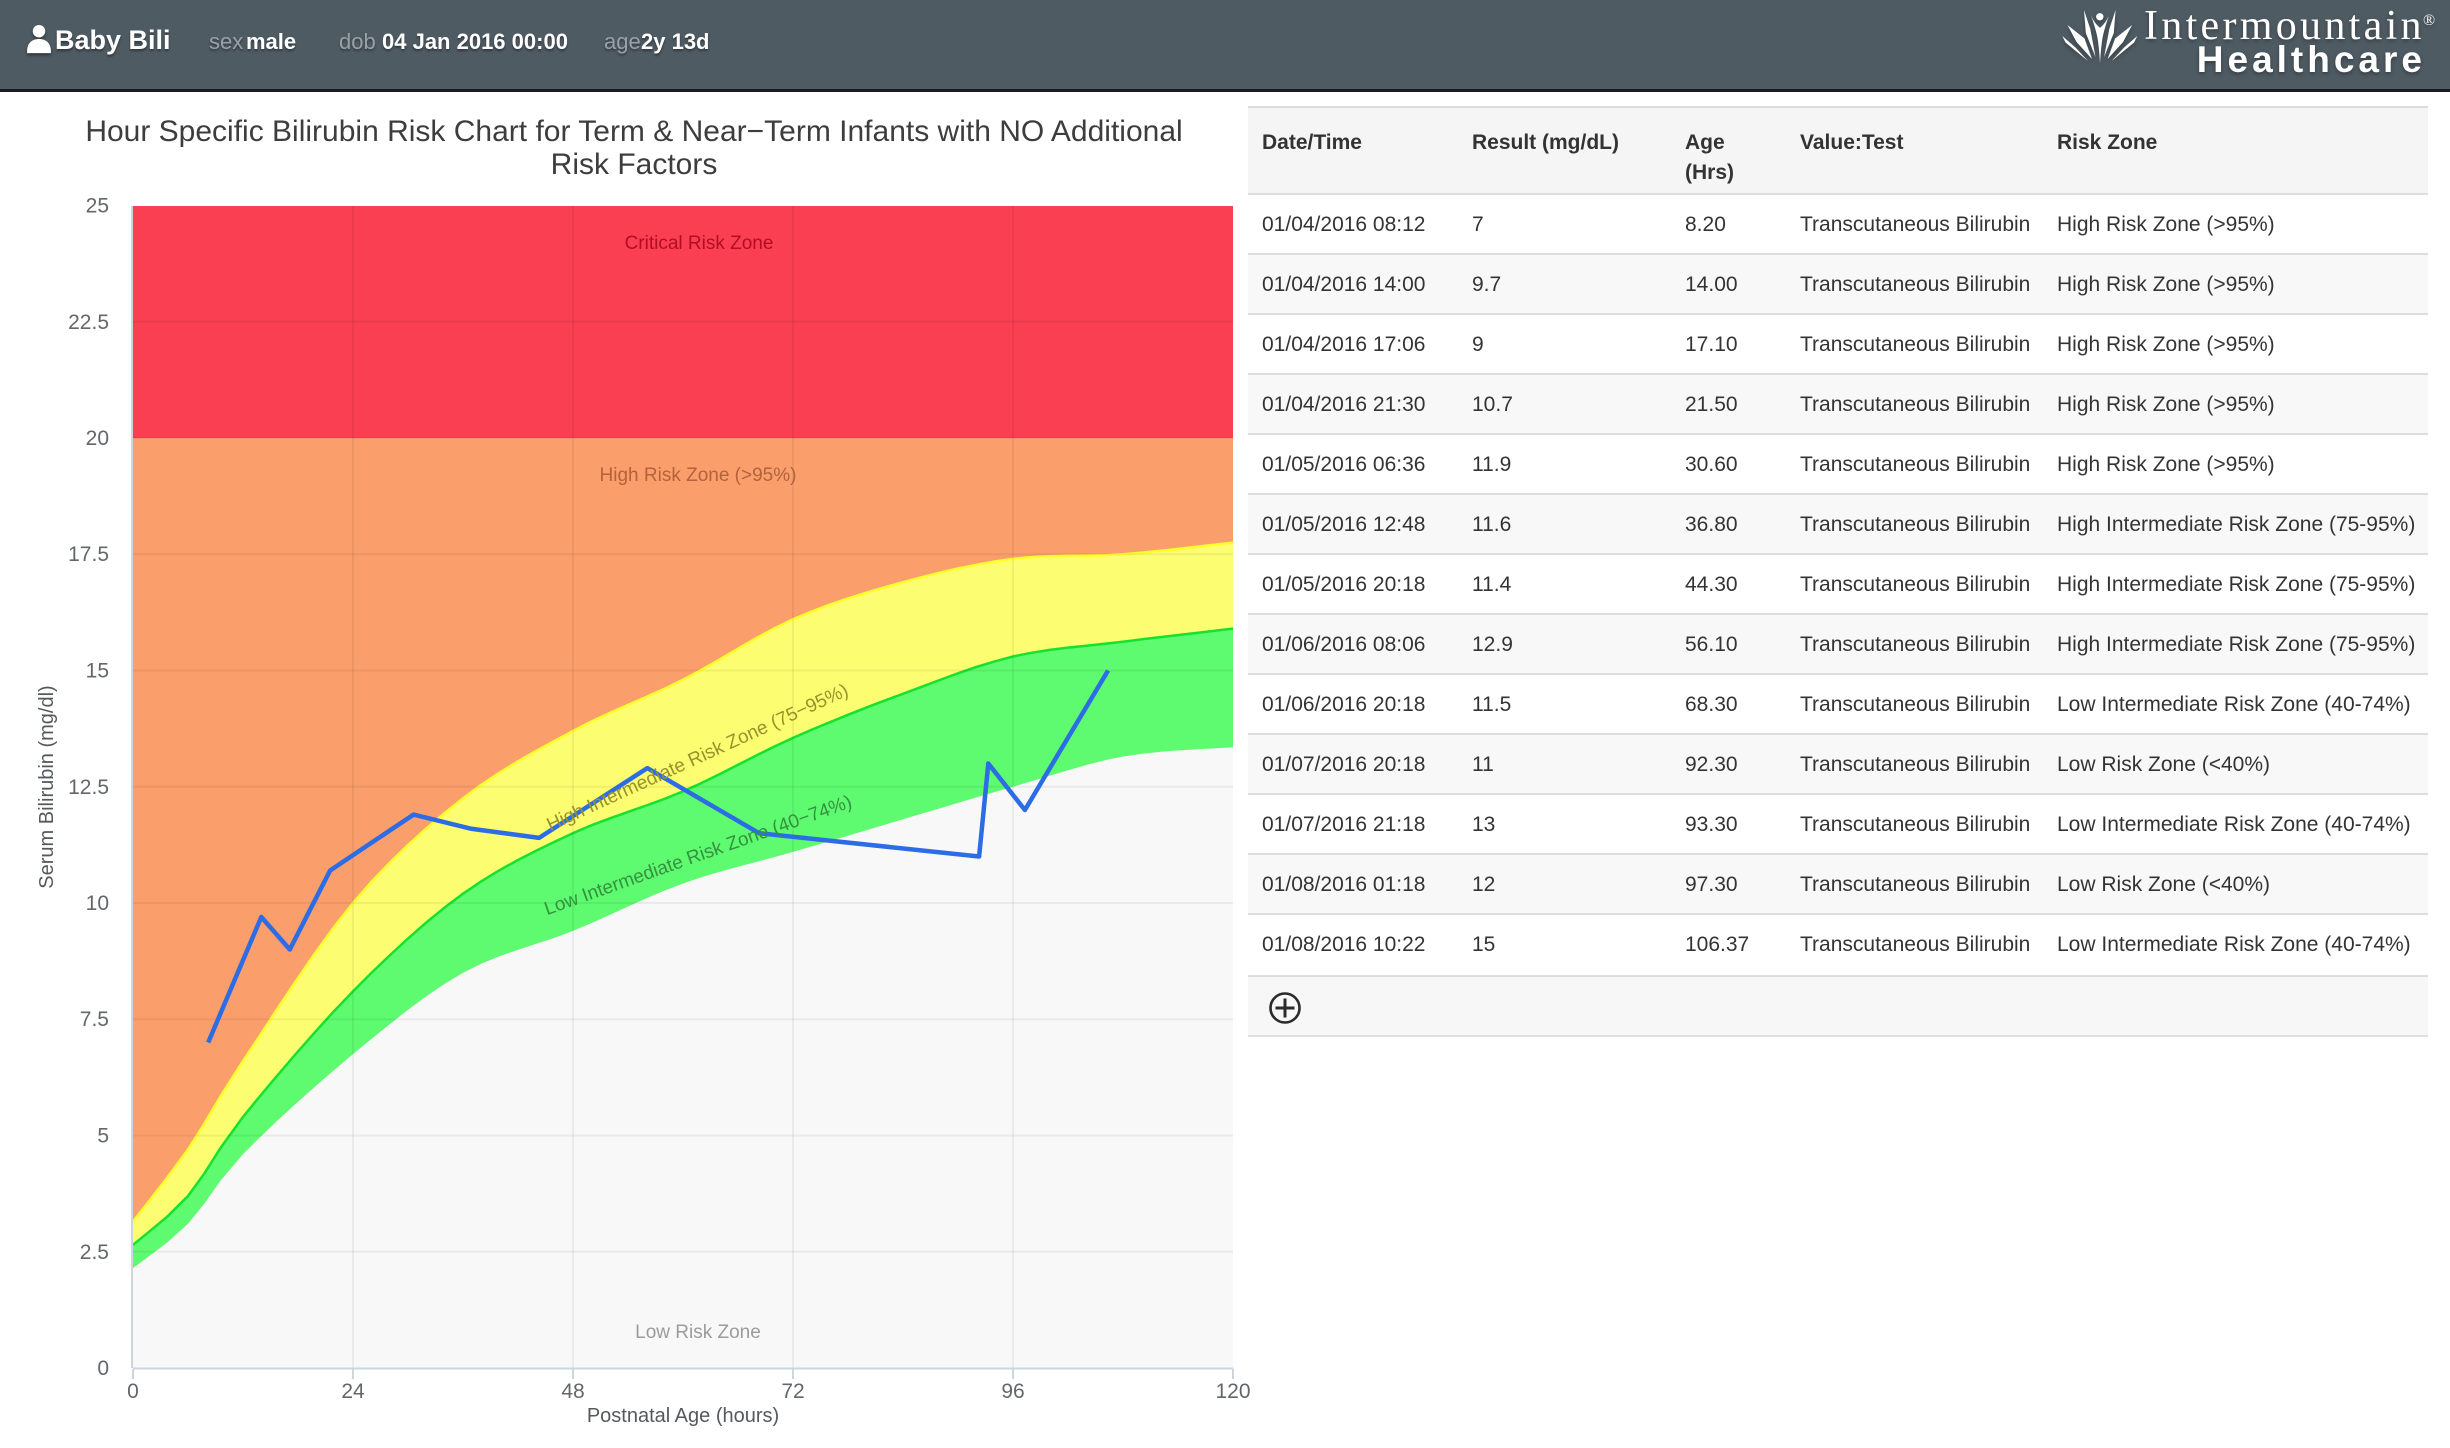  I want to click on svg-text: 7.5, so click(94, 1019).